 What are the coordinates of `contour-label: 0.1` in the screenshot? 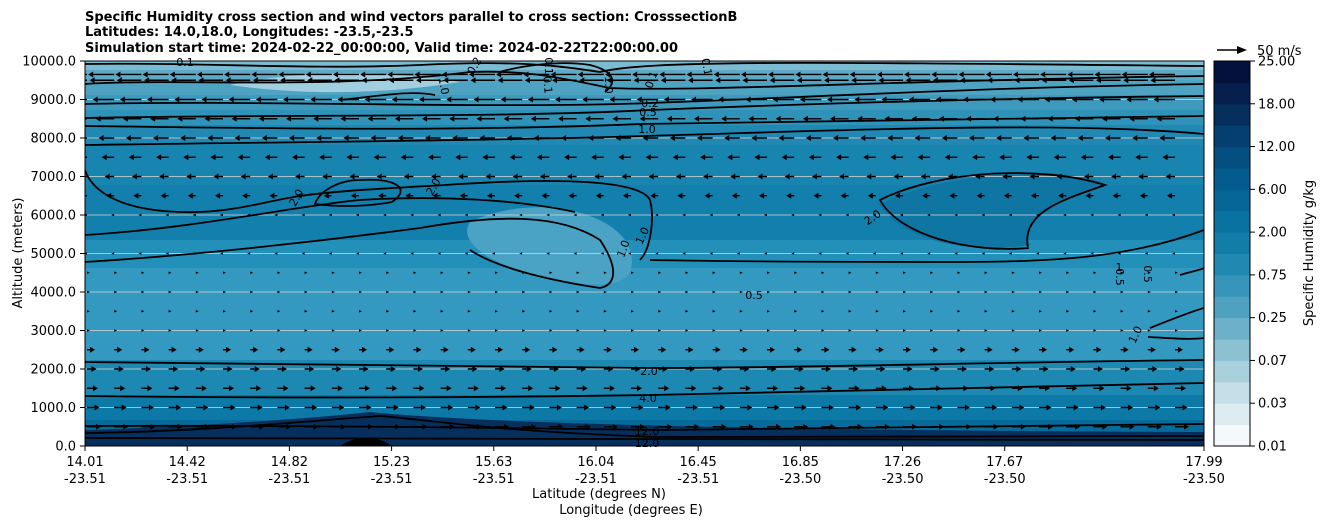 It's located at (651, 79).